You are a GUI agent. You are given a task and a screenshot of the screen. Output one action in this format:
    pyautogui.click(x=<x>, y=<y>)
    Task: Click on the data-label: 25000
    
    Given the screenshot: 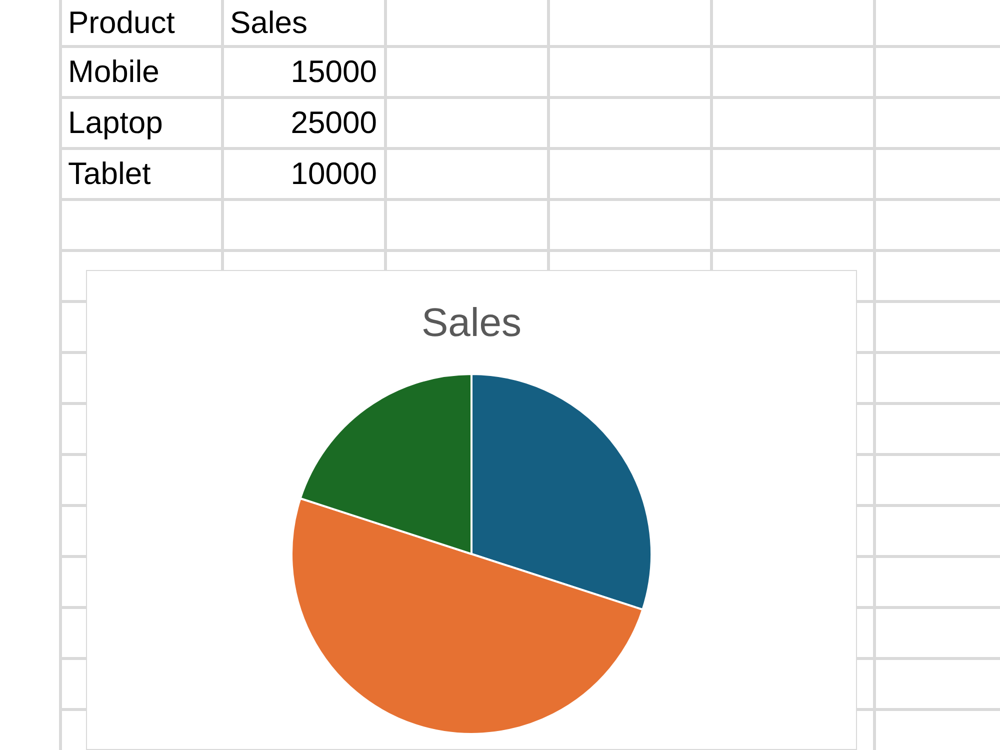 What is the action you would take?
    pyautogui.click(x=333, y=123)
    